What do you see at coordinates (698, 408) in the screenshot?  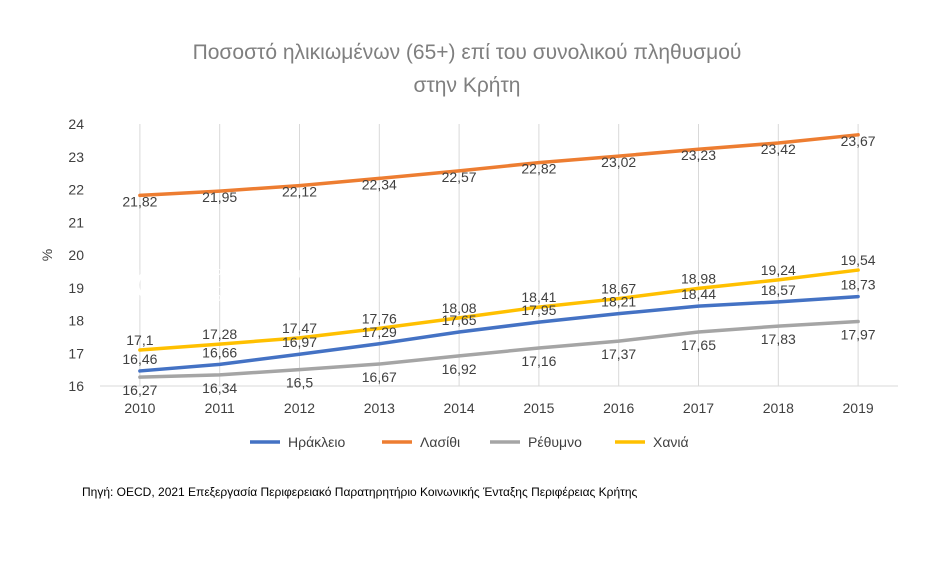 I see `x-tick-label: 2017` at bounding box center [698, 408].